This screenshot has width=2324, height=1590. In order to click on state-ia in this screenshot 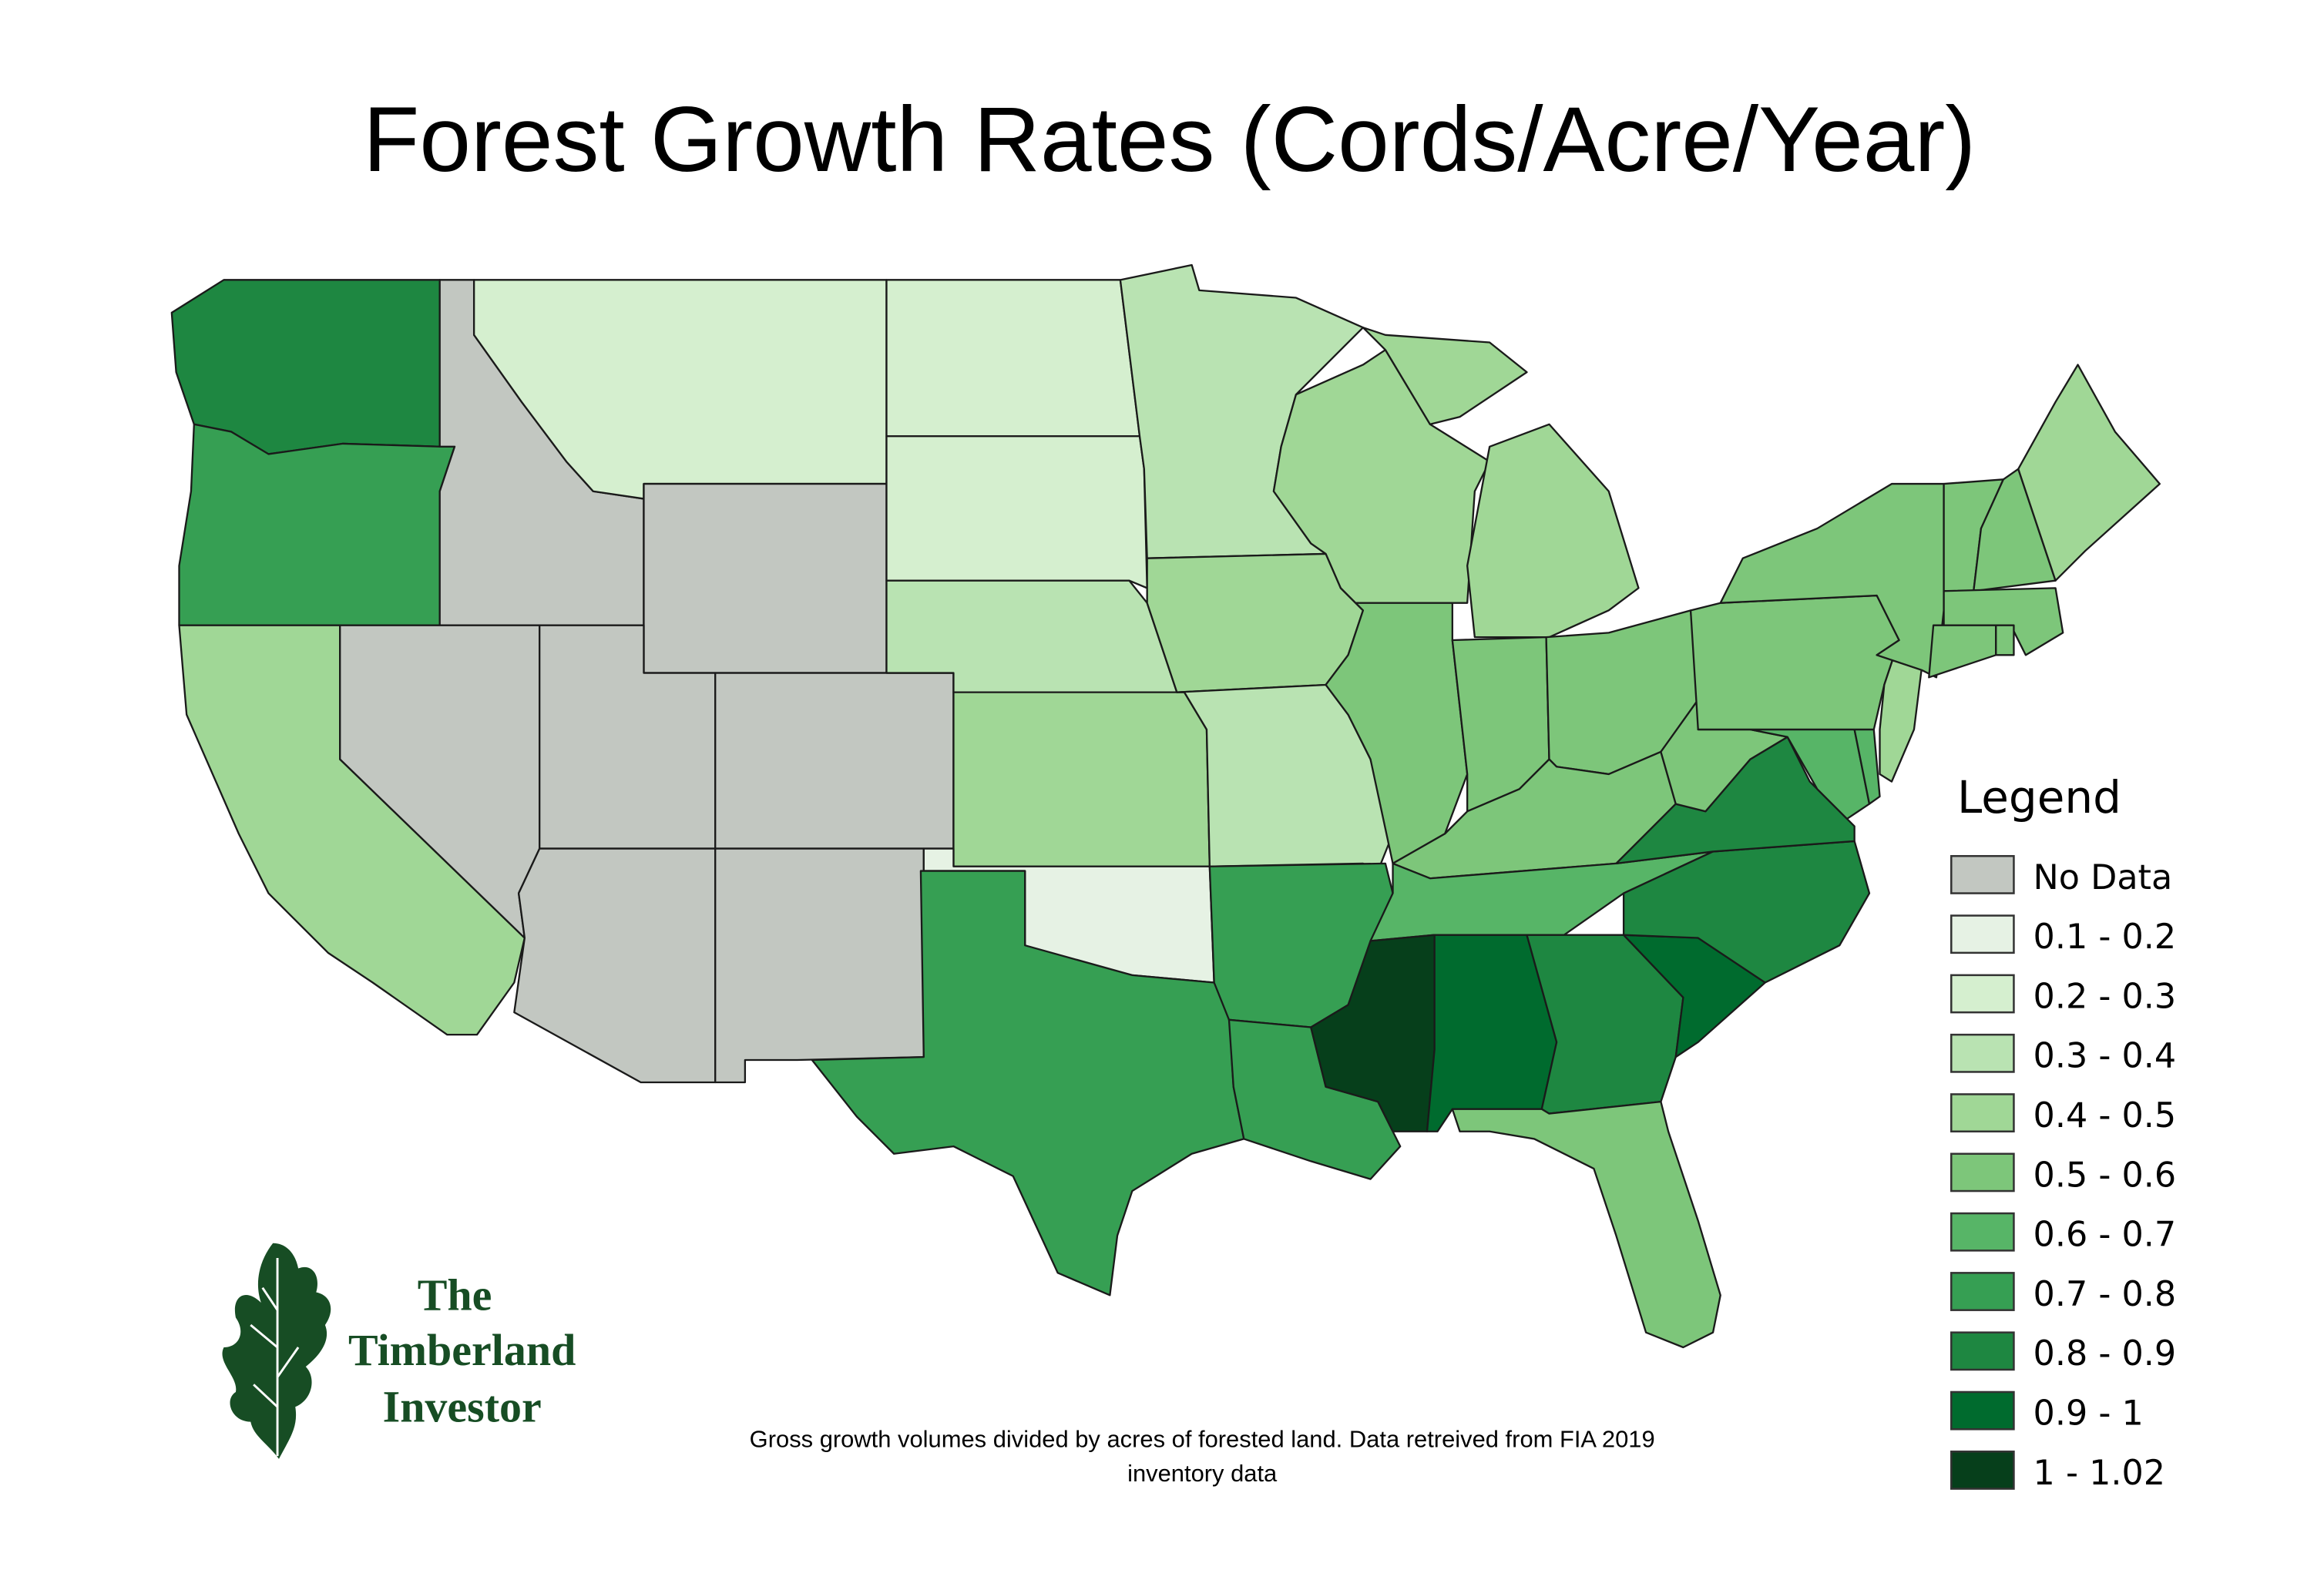, I will do `click(1255, 622)`.